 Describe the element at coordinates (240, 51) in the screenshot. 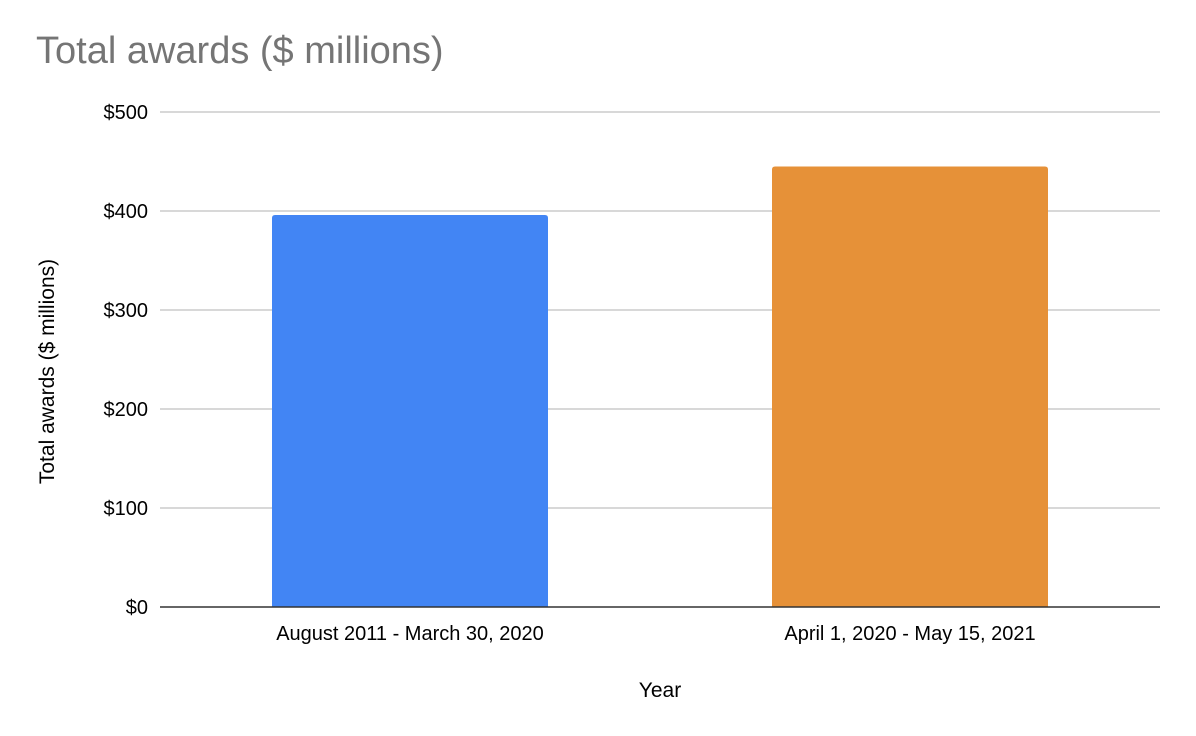

I see `chart-title: Total awards ($ millions)` at that location.